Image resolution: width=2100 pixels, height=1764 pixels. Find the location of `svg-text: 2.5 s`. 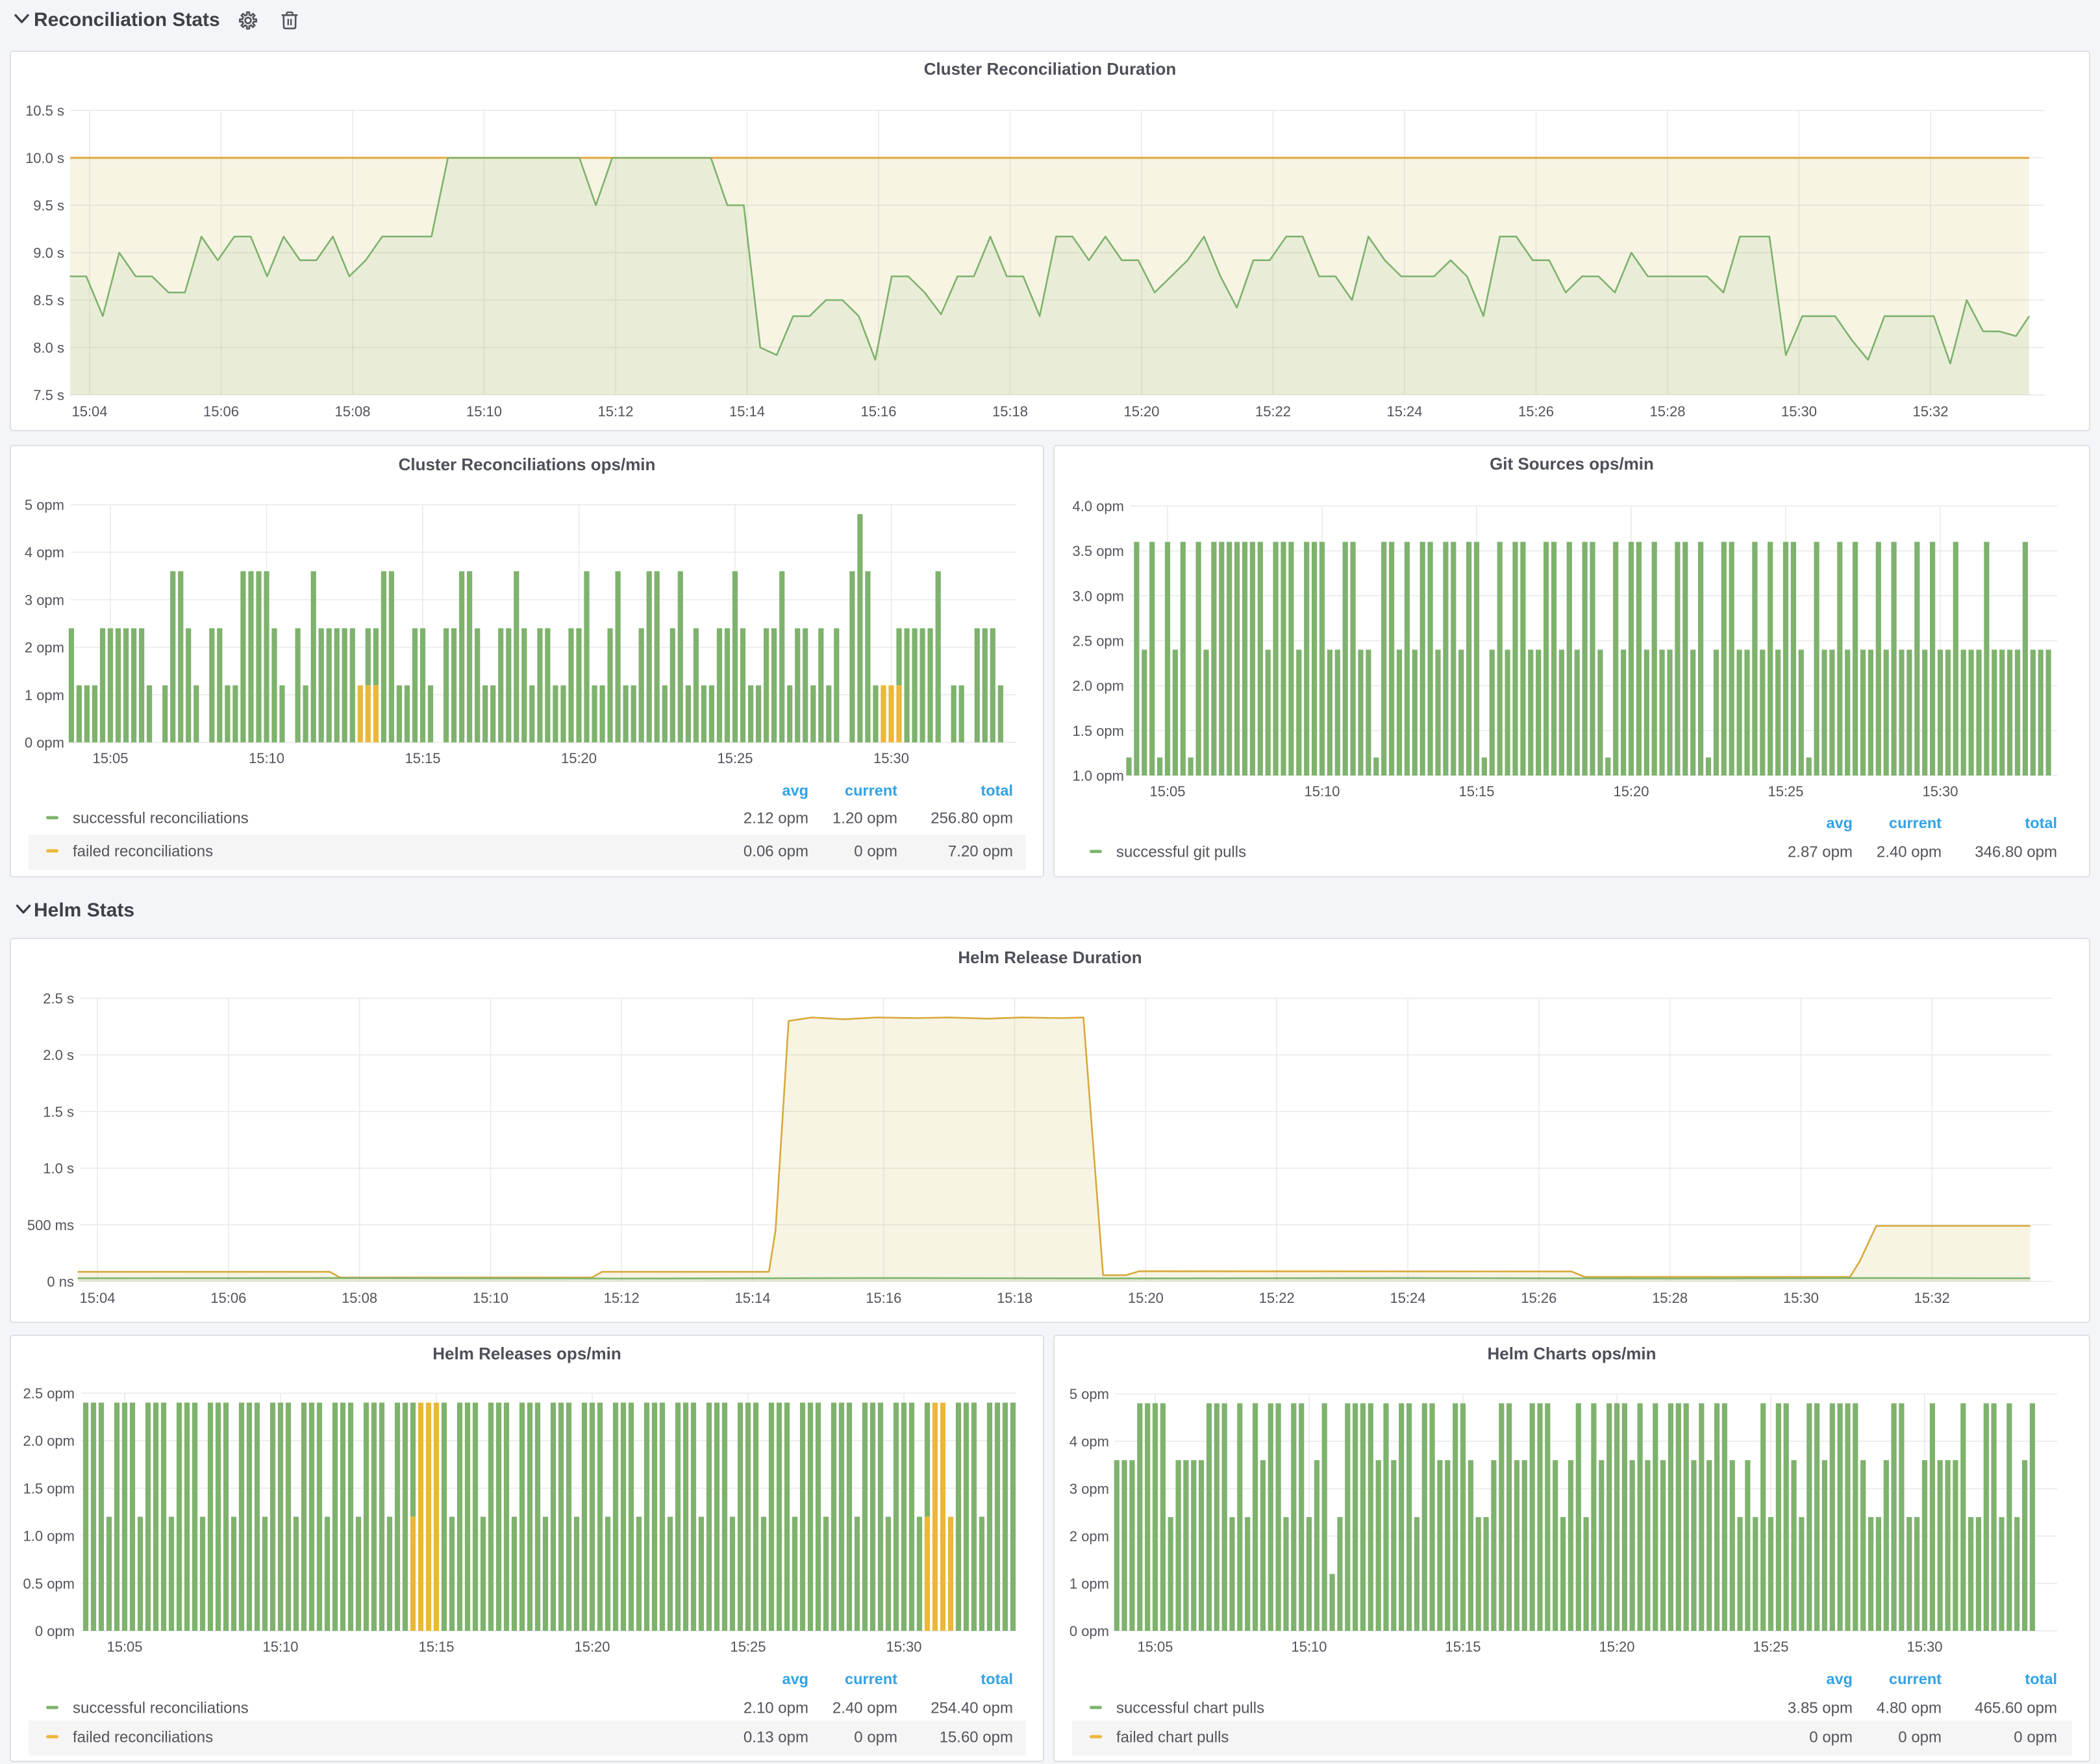

svg-text: 2.5 s is located at coordinates (58, 998).